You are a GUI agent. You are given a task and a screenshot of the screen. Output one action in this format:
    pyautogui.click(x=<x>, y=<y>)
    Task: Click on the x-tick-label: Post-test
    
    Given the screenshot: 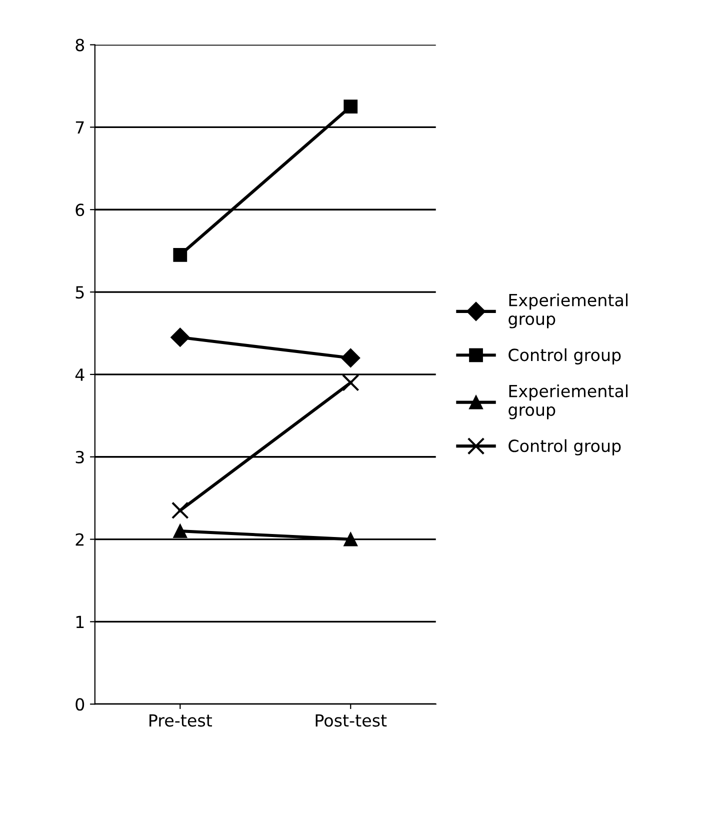 What is the action you would take?
    pyautogui.click(x=351, y=720)
    